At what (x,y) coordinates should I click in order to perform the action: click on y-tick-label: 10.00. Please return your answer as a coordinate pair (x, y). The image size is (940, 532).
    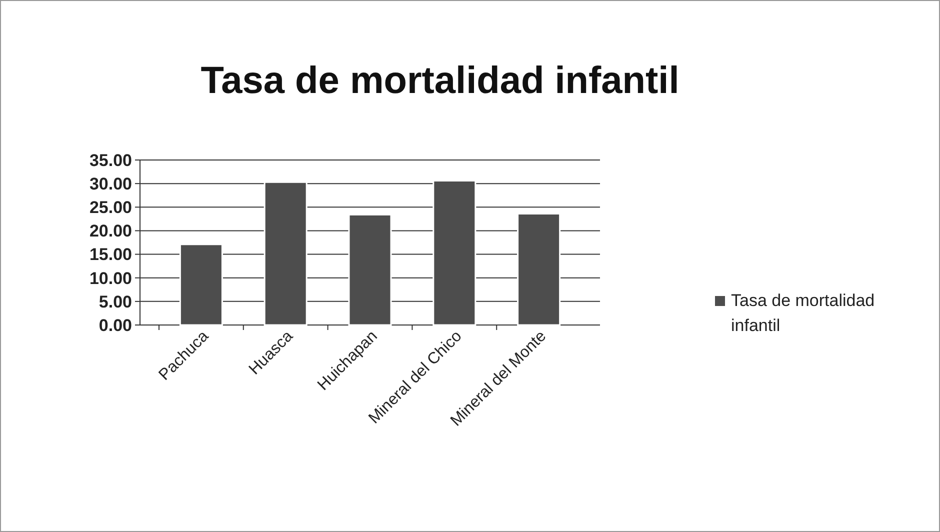
    Looking at the image, I should click on (110, 278).